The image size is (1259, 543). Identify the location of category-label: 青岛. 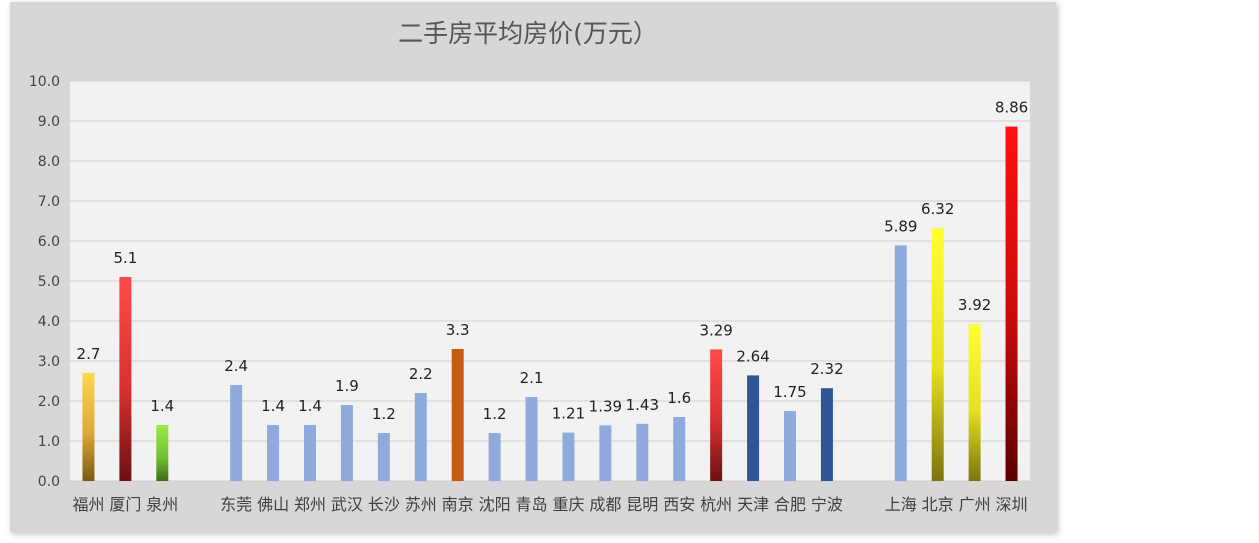
(532, 504).